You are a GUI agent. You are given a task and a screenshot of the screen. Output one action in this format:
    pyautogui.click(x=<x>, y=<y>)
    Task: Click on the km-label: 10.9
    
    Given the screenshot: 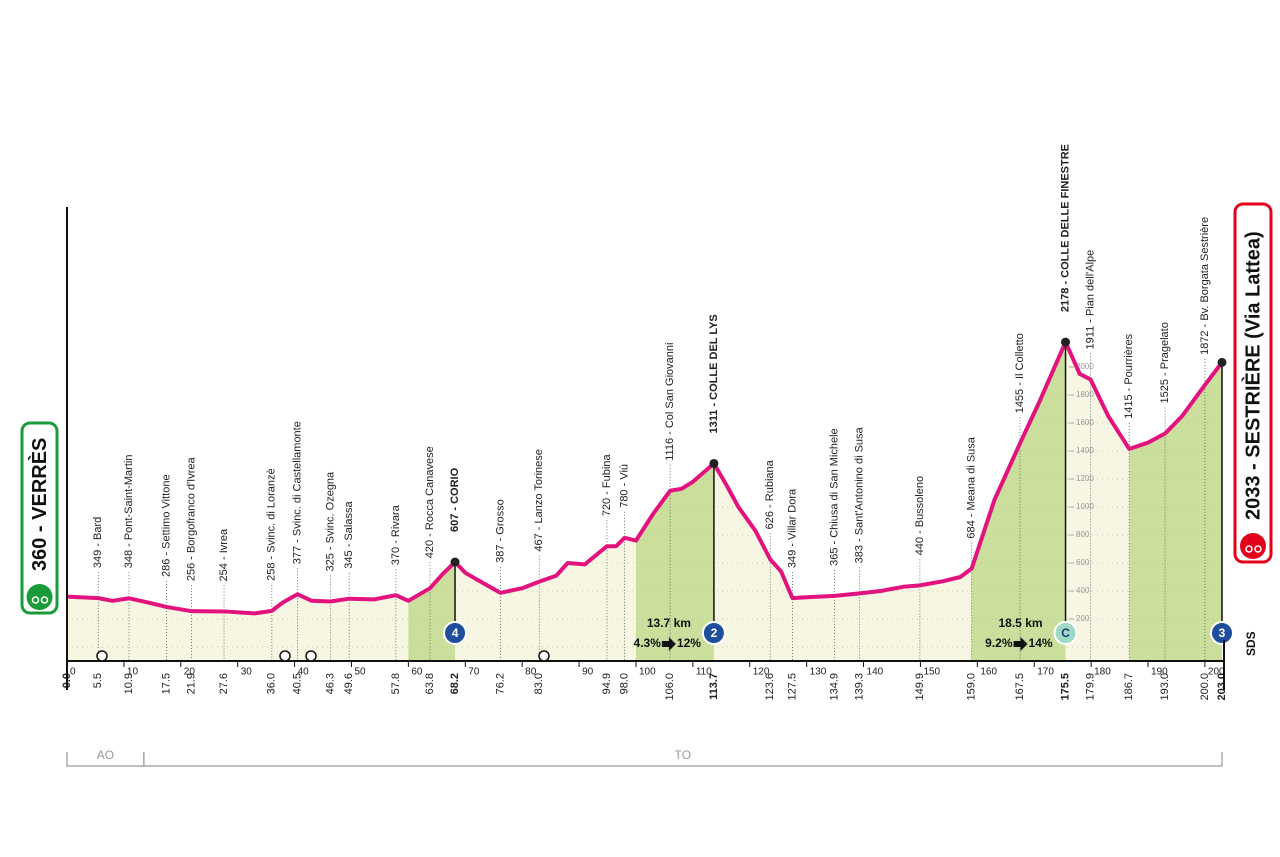 What is the action you would take?
    pyautogui.click(x=129, y=683)
    